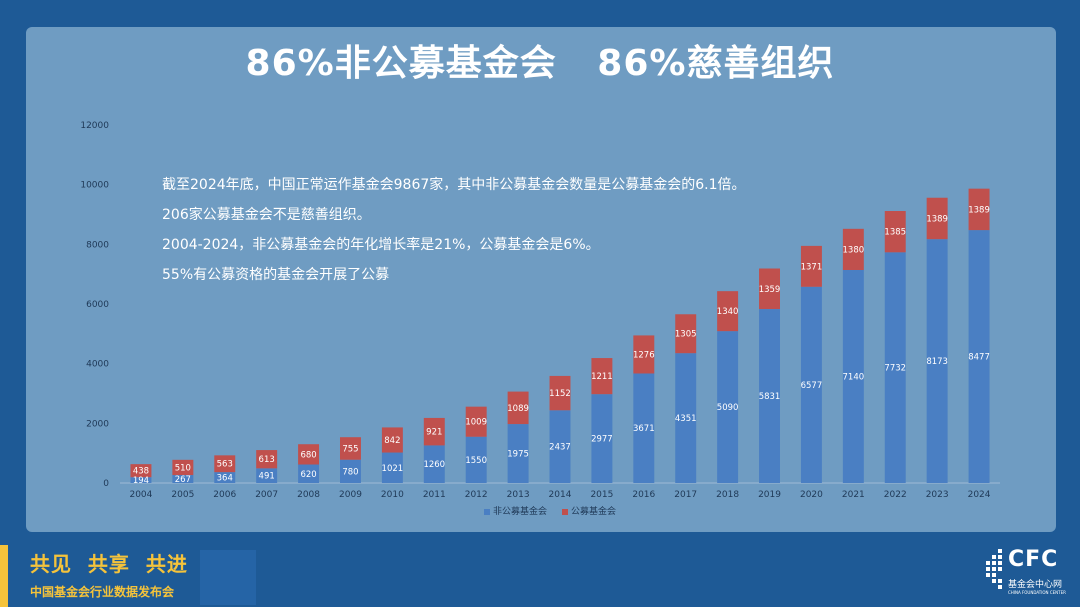 This screenshot has height=607, width=1080. I want to click on data-label-non-public: 3671, so click(644, 429).